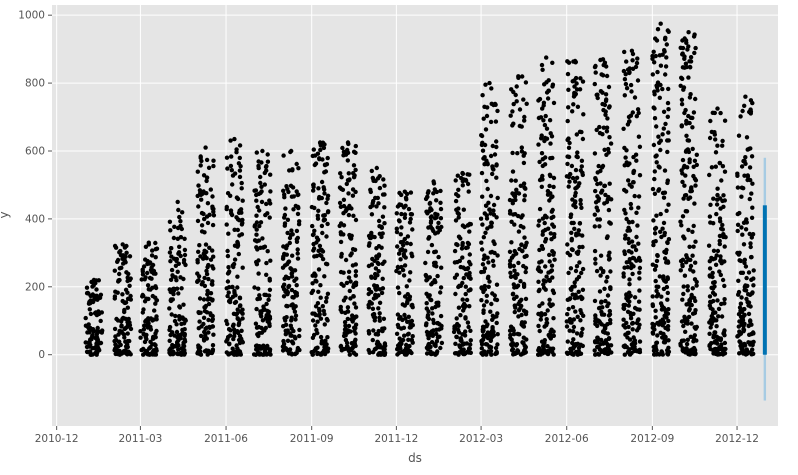  What do you see at coordinates (652, 439) in the screenshot?
I see `x-tick-label: 2012-09` at bounding box center [652, 439].